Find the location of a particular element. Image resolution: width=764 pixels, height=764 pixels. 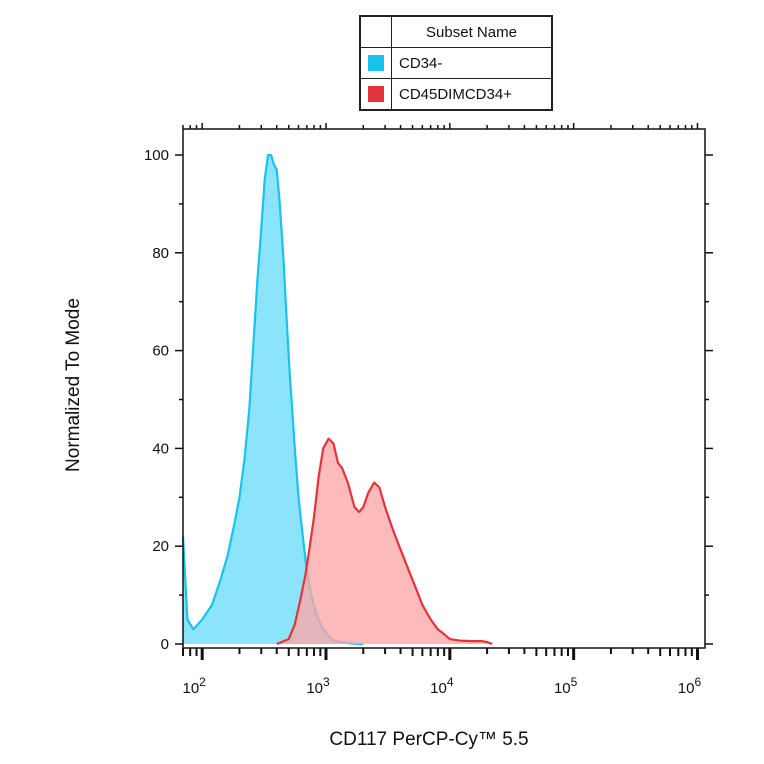

x-tick-label: 10⁴ is located at coordinates (442, 686).